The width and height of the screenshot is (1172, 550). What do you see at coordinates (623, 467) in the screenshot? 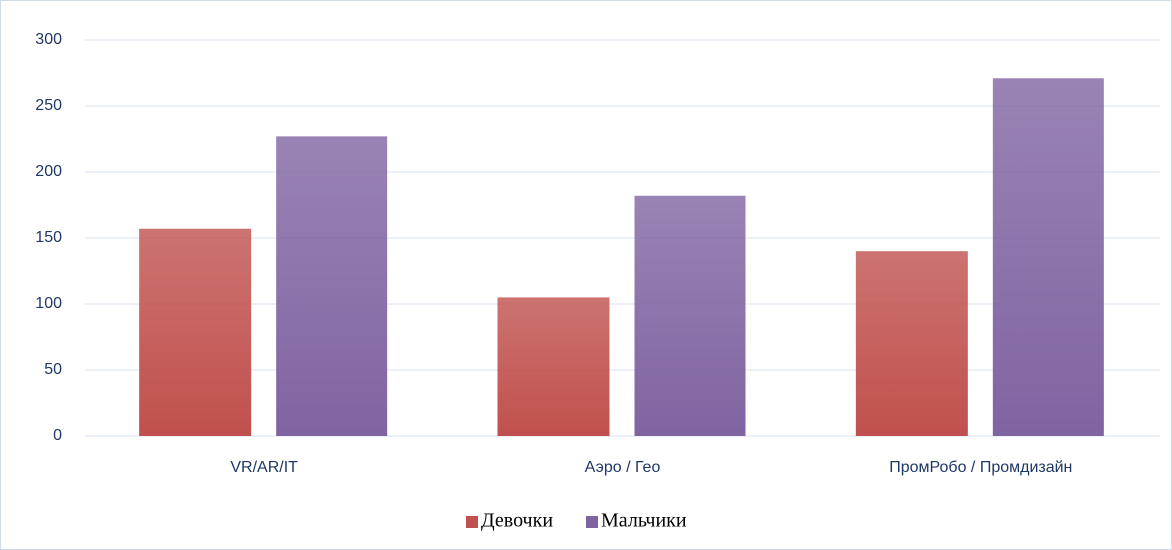
I see `x-tick-label: Аэро / Гео` at bounding box center [623, 467].